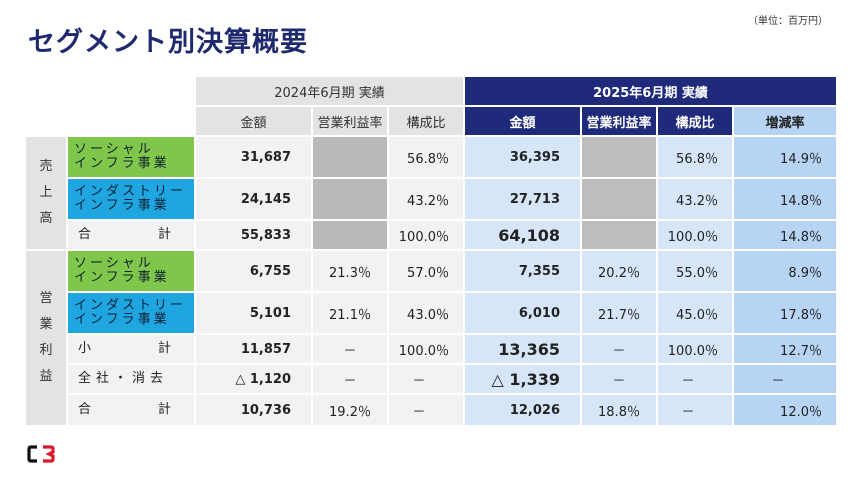  Describe the element at coordinates (695, 199) in the screenshot. I see `composition-2025: 43.2％` at that location.